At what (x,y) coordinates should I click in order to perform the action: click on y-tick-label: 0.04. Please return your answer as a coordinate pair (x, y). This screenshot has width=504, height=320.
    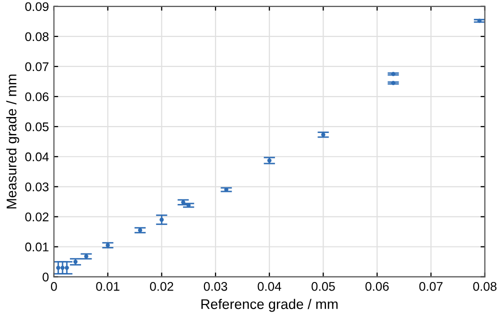
    Looking at the image, I should click on (37, 157).